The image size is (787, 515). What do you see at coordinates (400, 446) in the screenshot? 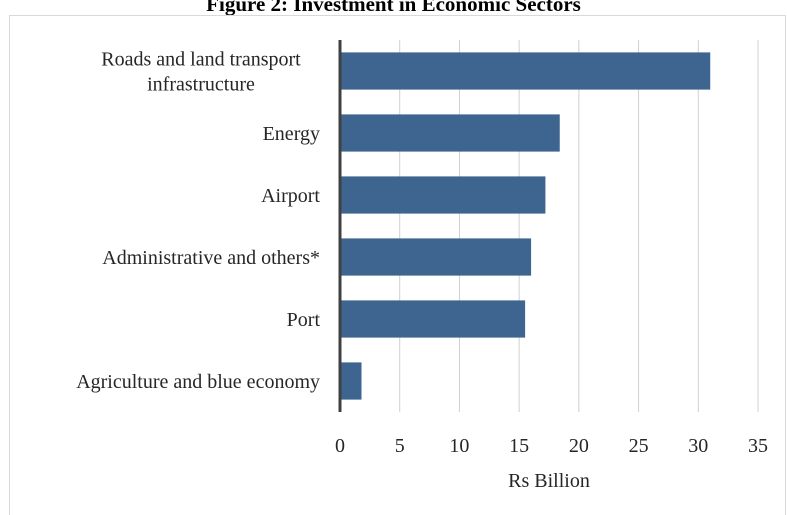
I see `x-tick-label: 5` at bounding box center [400, 446].